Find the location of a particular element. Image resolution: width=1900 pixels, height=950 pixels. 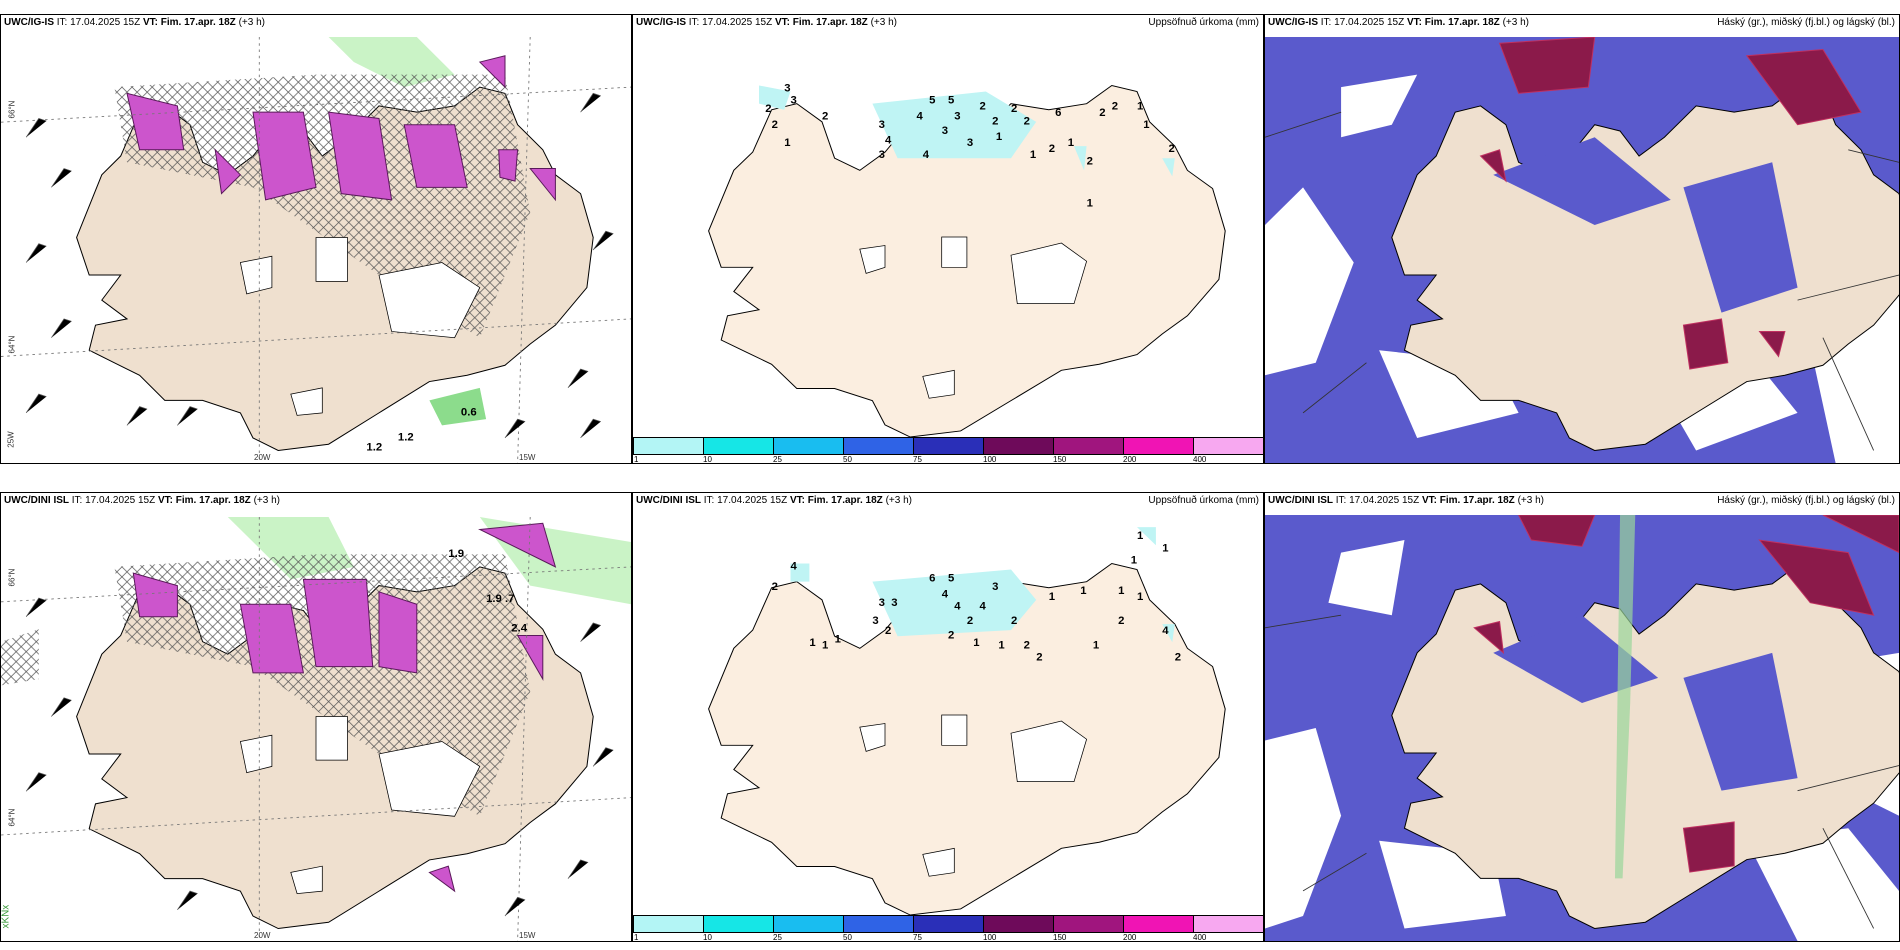

wind-map-svg: 1.9 1.9 .7 2.4 xKNx is located at coordinates (316, 729).